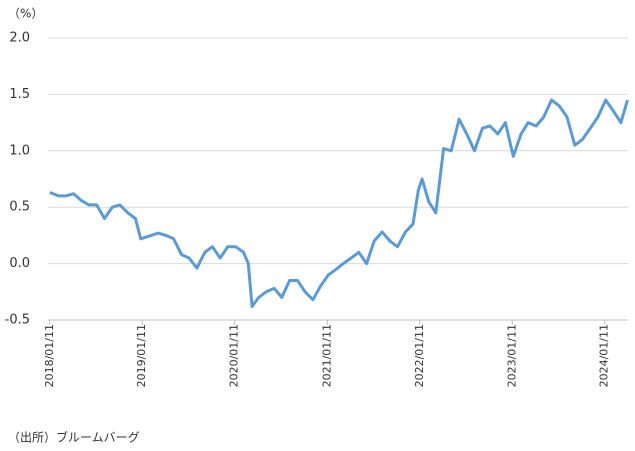 The height and width of the screenshot is (451, 635). What do you see at coordinates (326, 355) in the screenshot?
I see `x-tick-label: 2021/01/11` at bounding box center [326, 355].